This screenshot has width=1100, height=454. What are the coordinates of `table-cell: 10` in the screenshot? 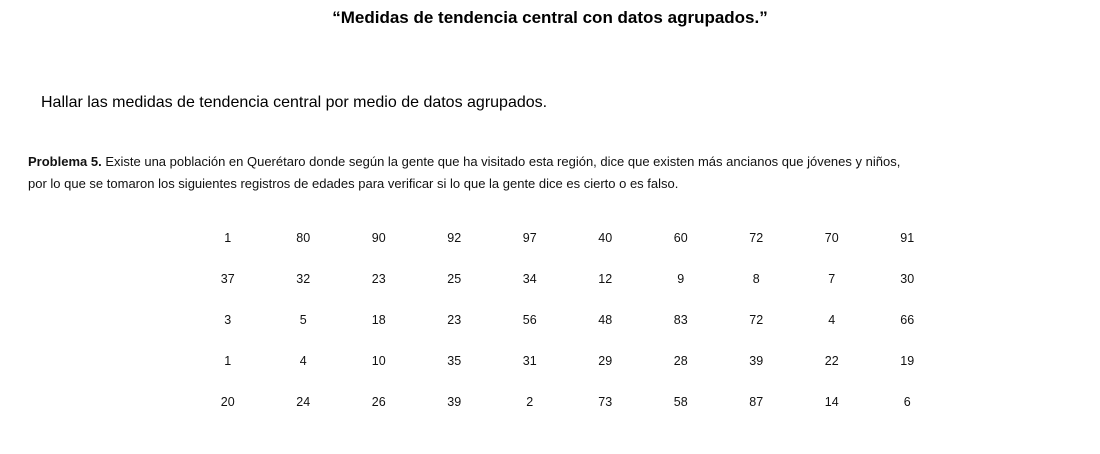 It's located at (378, 360).